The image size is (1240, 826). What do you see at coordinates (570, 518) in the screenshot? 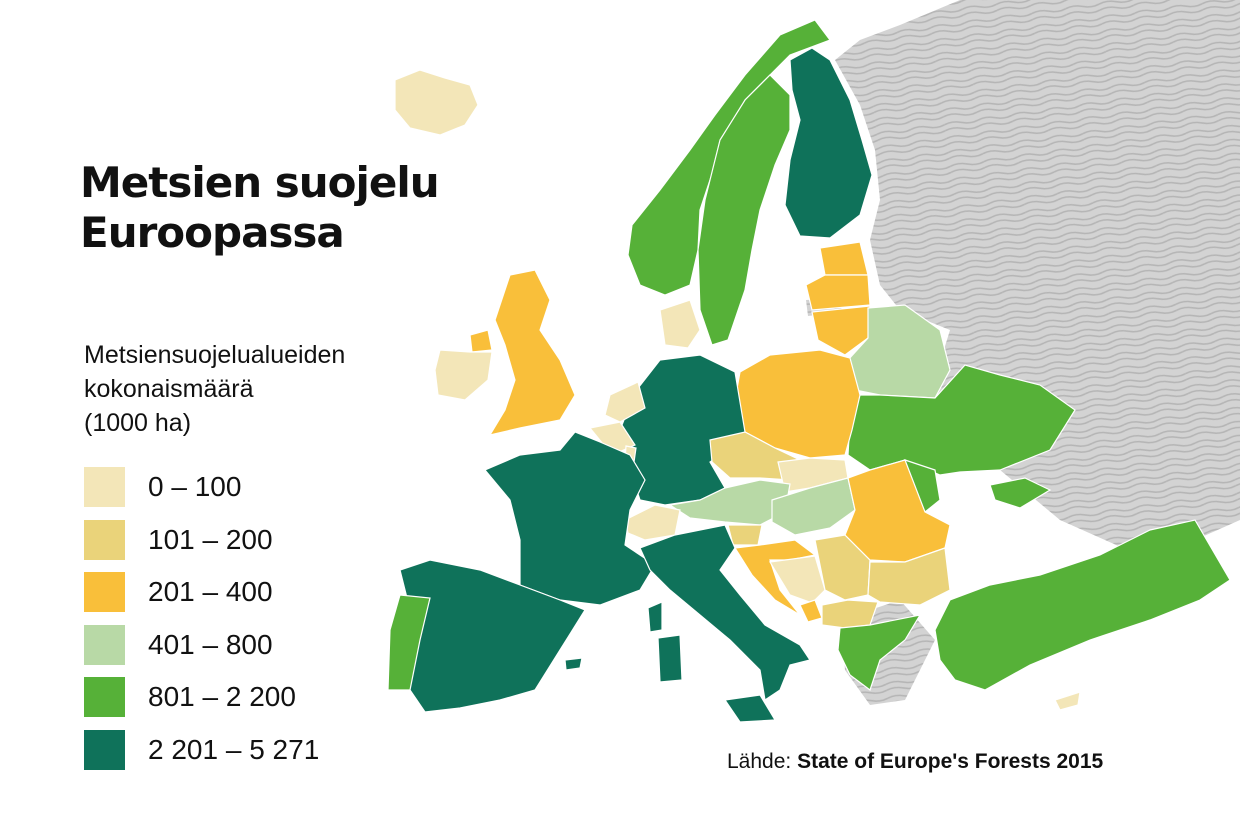
I see `country-france` at bounding box center [570, 518].